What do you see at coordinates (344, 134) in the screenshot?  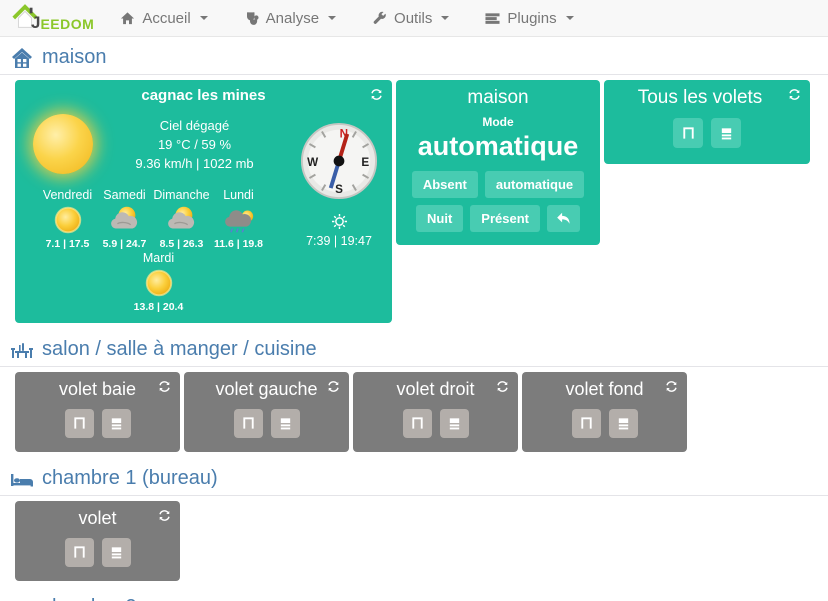 I see `svg-text: N` at bounding box center [344, 134].